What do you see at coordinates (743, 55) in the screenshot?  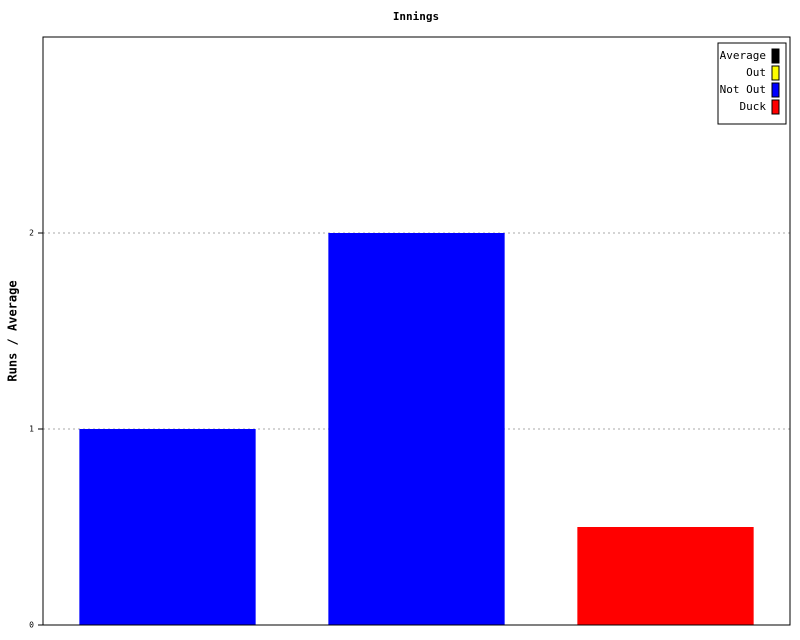 I see `legend-label: Average` at bounding box center [743, 55].